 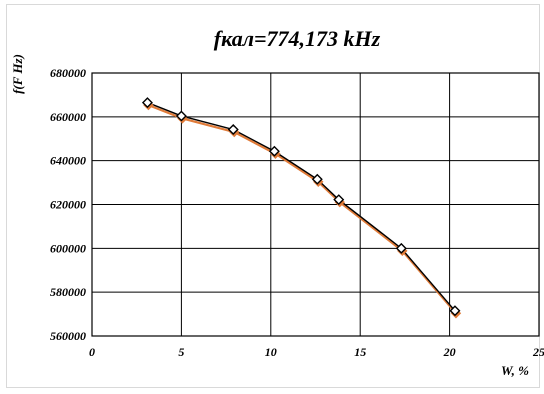 What do you see at coordinates (271, 352) in the screenshot?
I see `x-tick-label: 10` at bounding box center [271, 352].